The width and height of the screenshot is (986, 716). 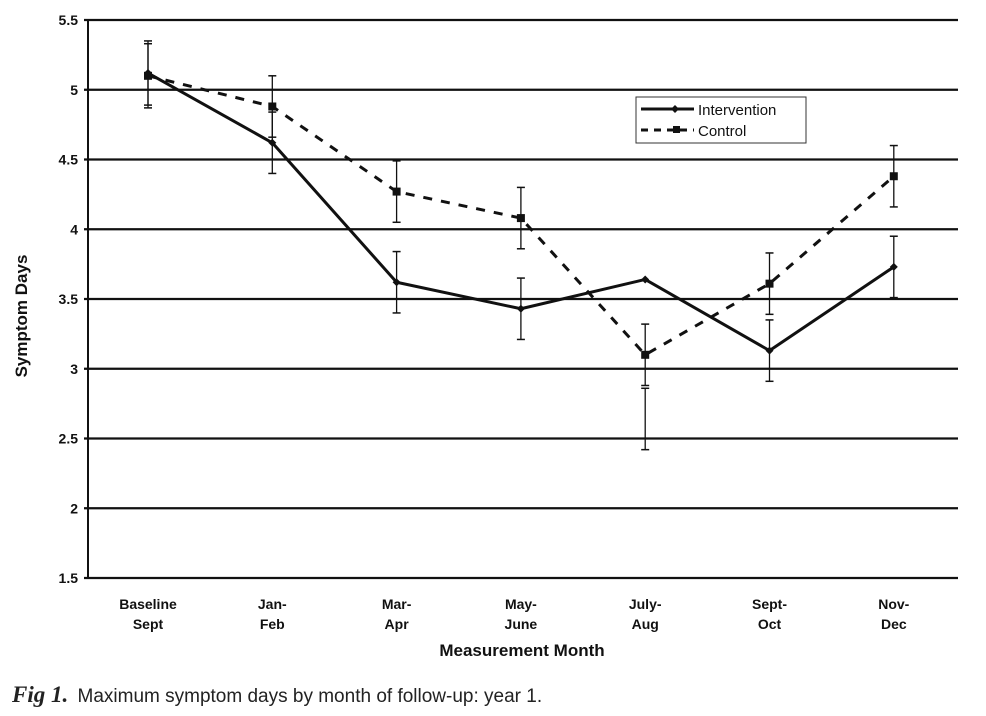 What do you see at coordinates (645, 614) in the screenshot?
I see `x-tick-label: July- Aug` at bounding box center [645, 614].